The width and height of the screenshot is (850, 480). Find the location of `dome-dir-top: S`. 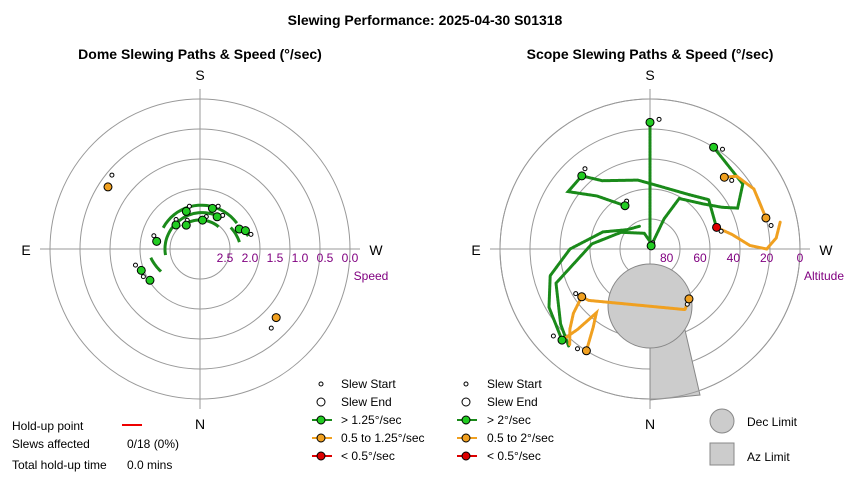

dome-dir-top: S is located at coordinates (199, 75).